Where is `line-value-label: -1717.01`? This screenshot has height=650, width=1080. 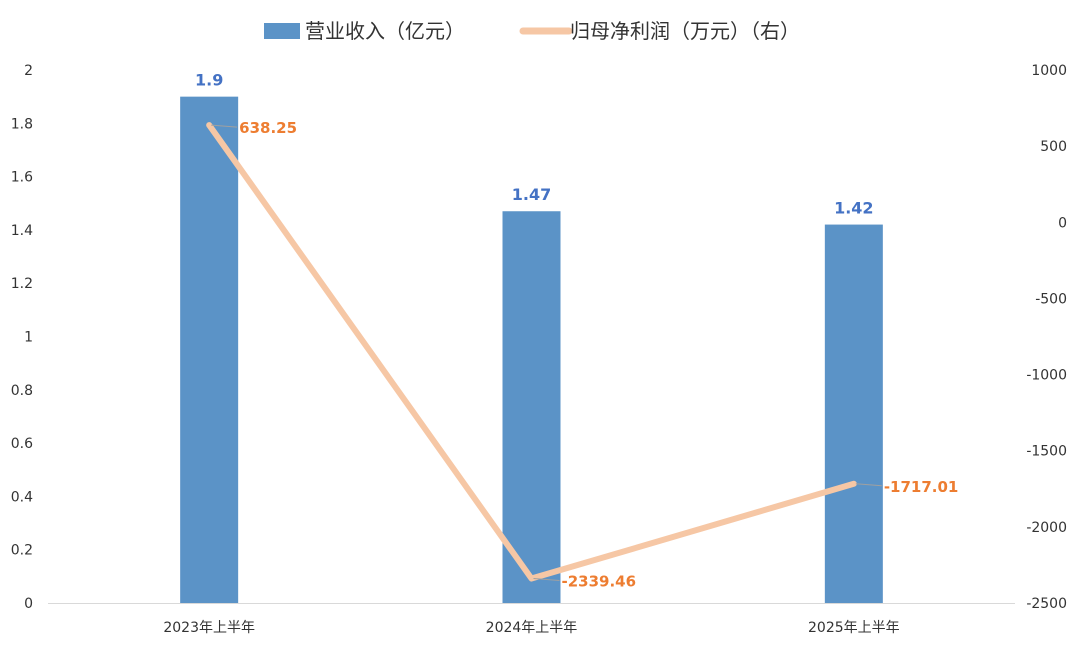
line-value-label: -1717.01 is located at coordinates (921, 487).